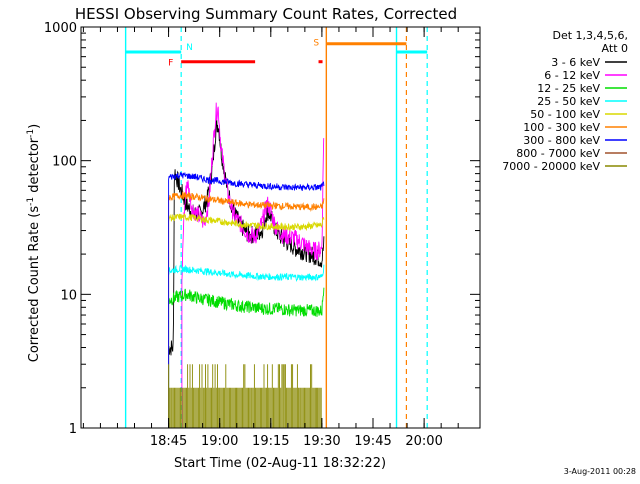 The width and height of the screenshot is (640, 484). What do you see at coordinates (246, 357) in the screenshot?
I see `series-2-line` at bounding box center [246, 357].